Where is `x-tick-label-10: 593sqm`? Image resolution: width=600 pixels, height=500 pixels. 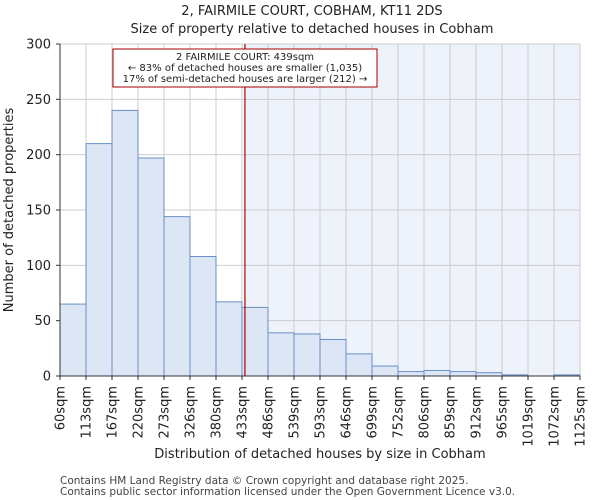
x-tick-label-10: 593sqm is located at coordinates (321, 412).